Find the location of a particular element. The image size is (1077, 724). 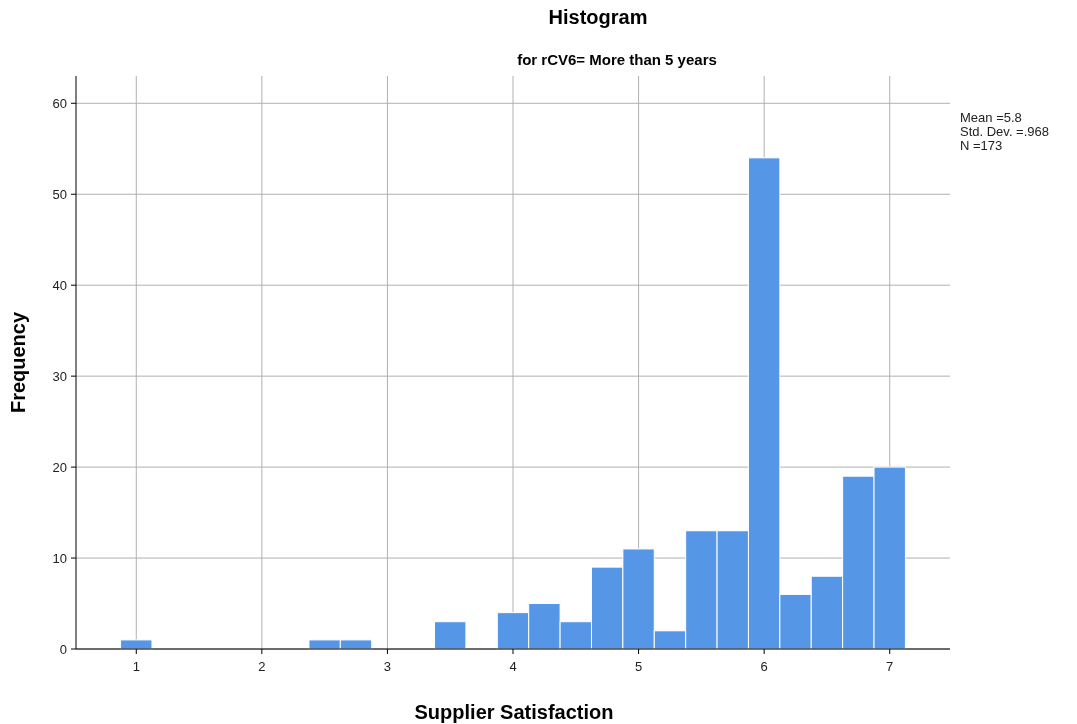

y-tick-label: 20 is located at coordinates (59, 468).